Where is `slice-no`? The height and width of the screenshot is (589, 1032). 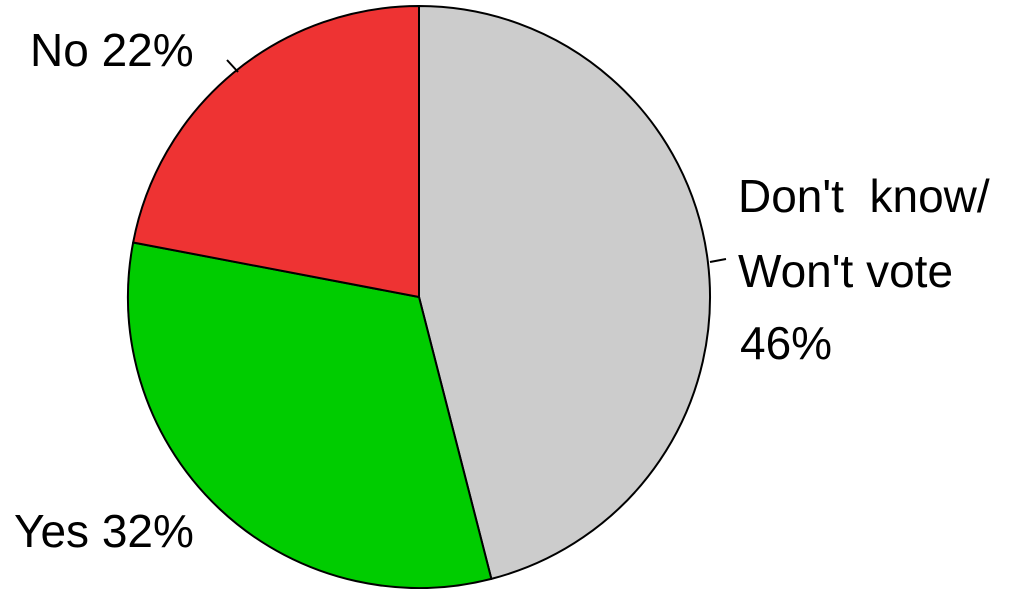 slice-no is located at coordinates (276, 151).